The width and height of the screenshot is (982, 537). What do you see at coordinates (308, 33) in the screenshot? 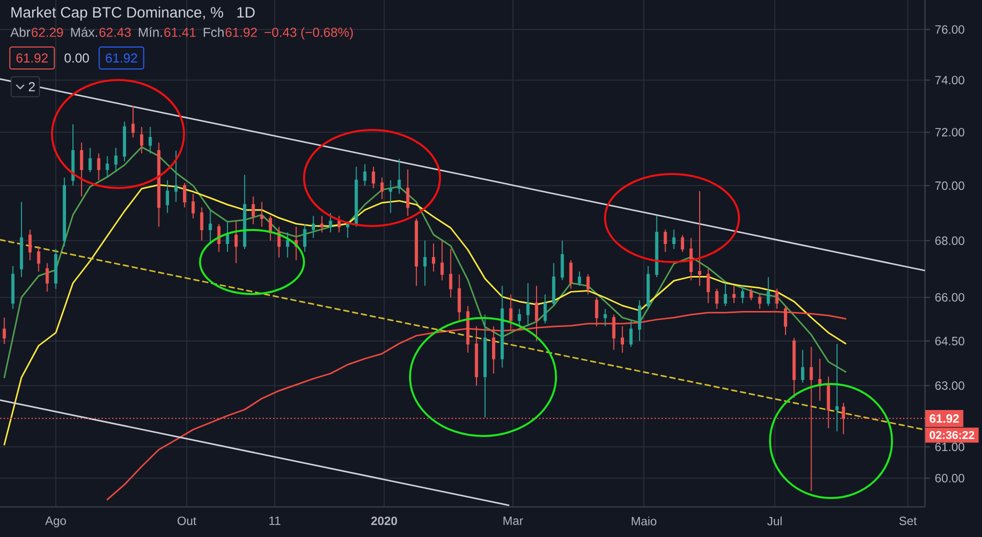
I see `annotation: −0.43 (−0.68%)` at bounding box center [308, 33].